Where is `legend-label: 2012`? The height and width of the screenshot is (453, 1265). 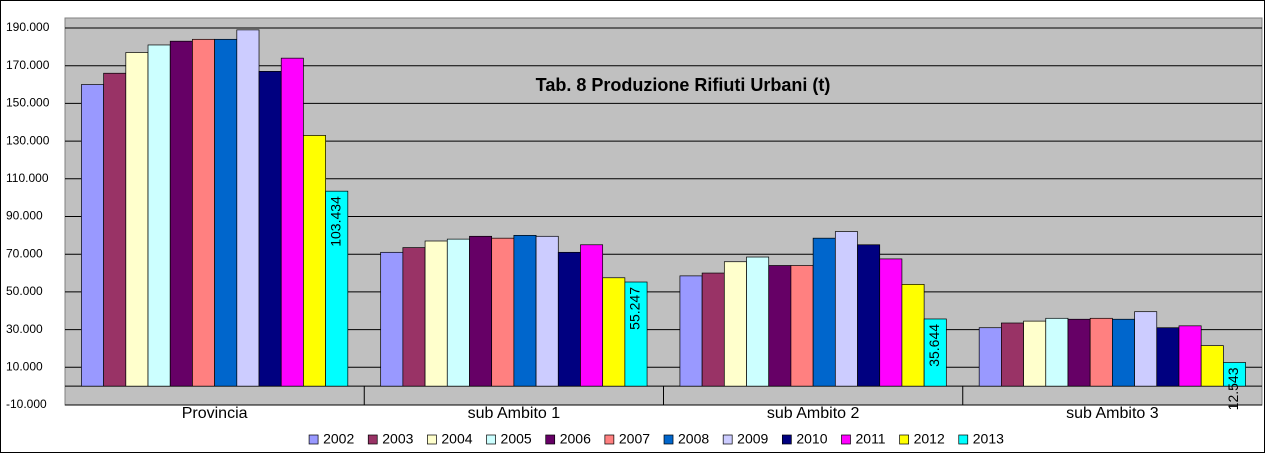 legend-label: 2012 is located at coordinates (929, 439).